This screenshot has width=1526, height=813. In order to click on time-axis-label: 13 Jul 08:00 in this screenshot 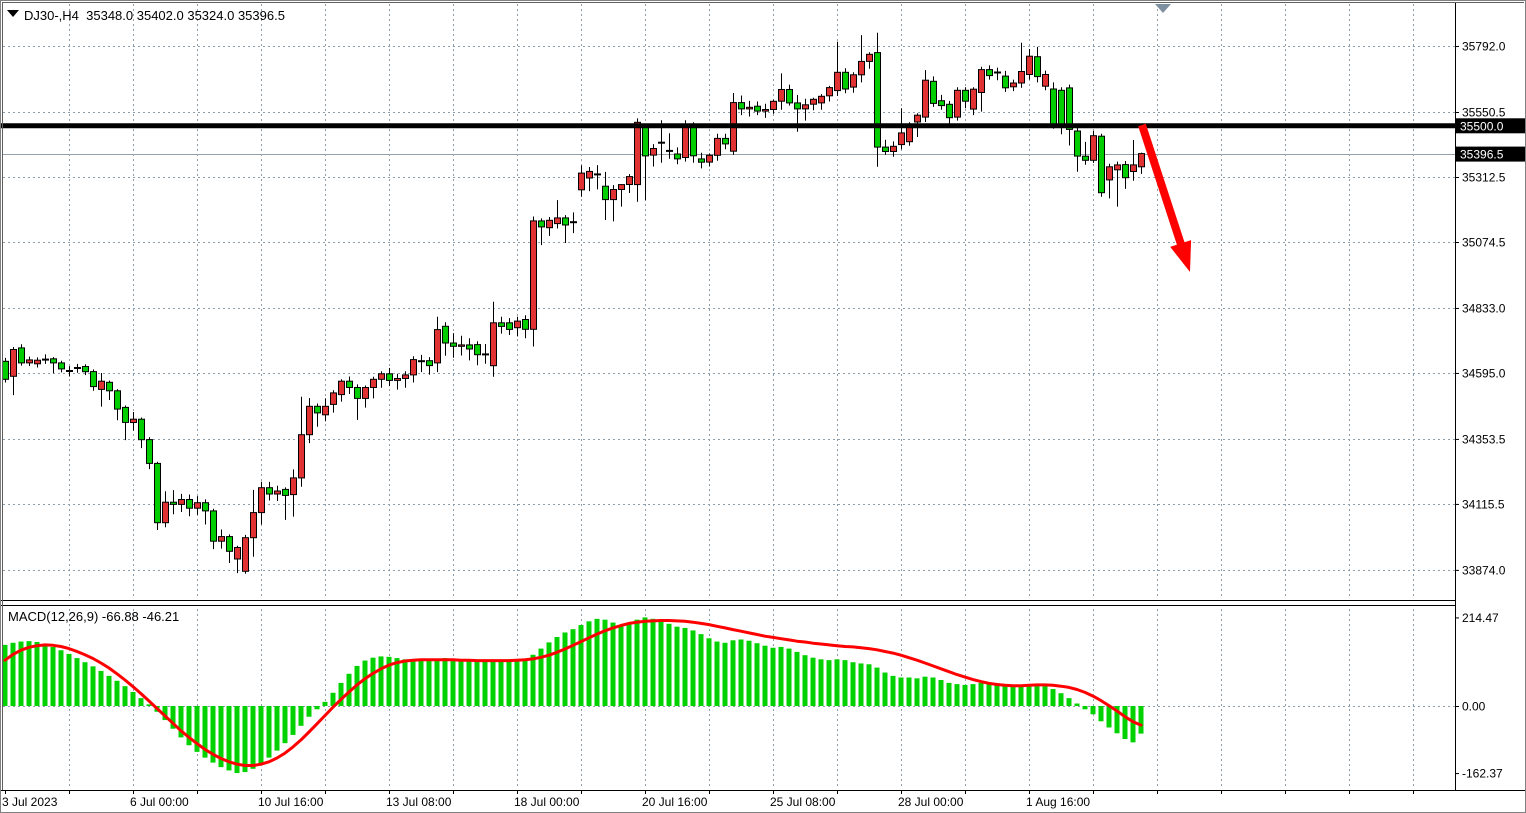, I will do `click(419, 802)`.